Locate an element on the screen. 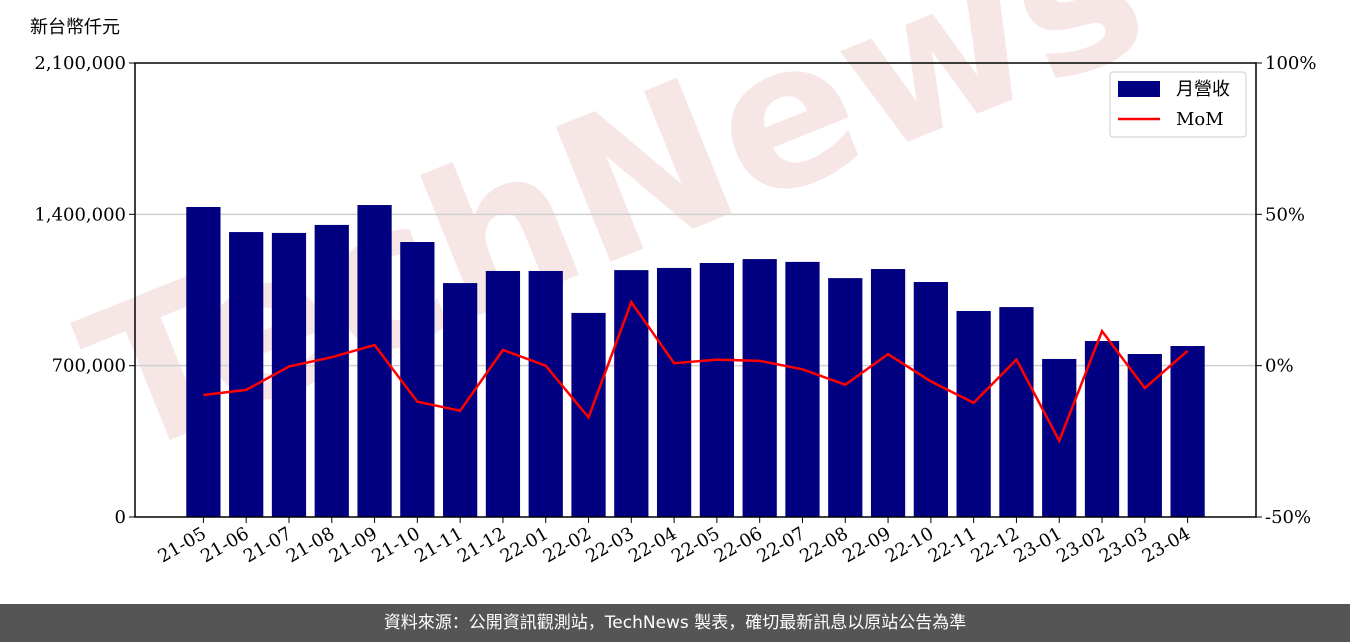 The image size is (1350, 642). x-tick-label: 21-10 is located at coordinates (395, 545).